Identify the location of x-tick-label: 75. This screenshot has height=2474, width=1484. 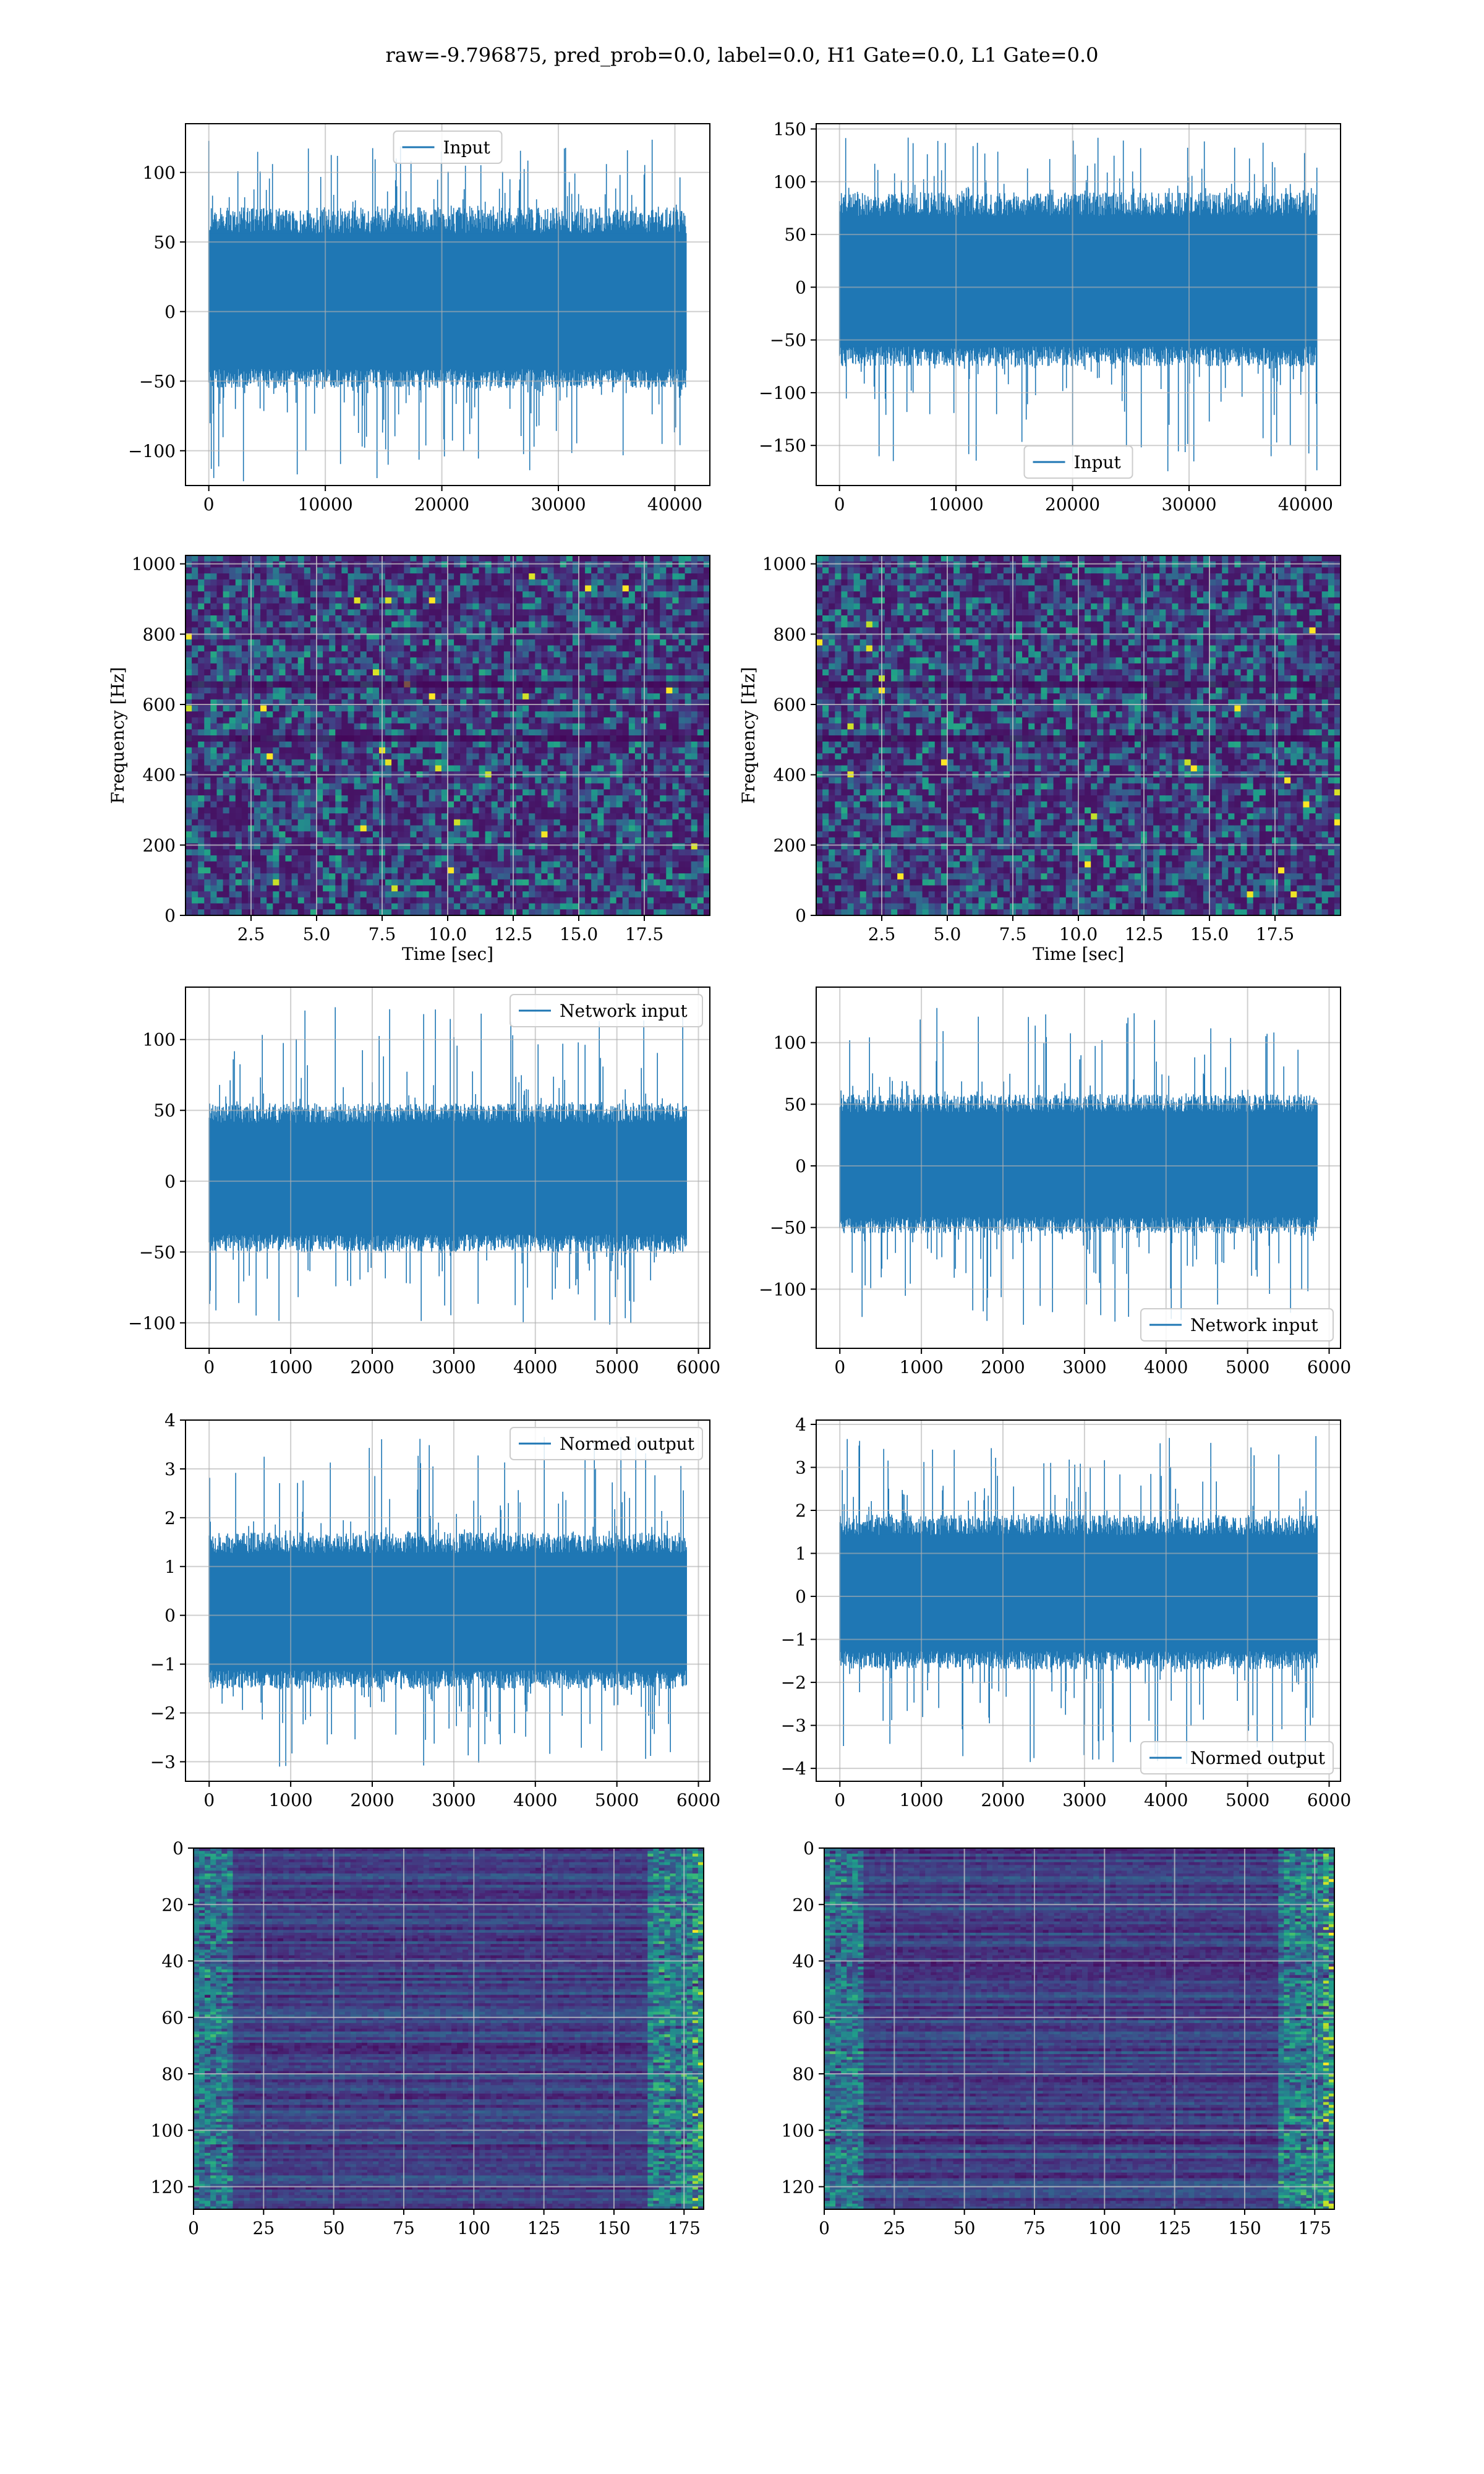
(404, 2228).